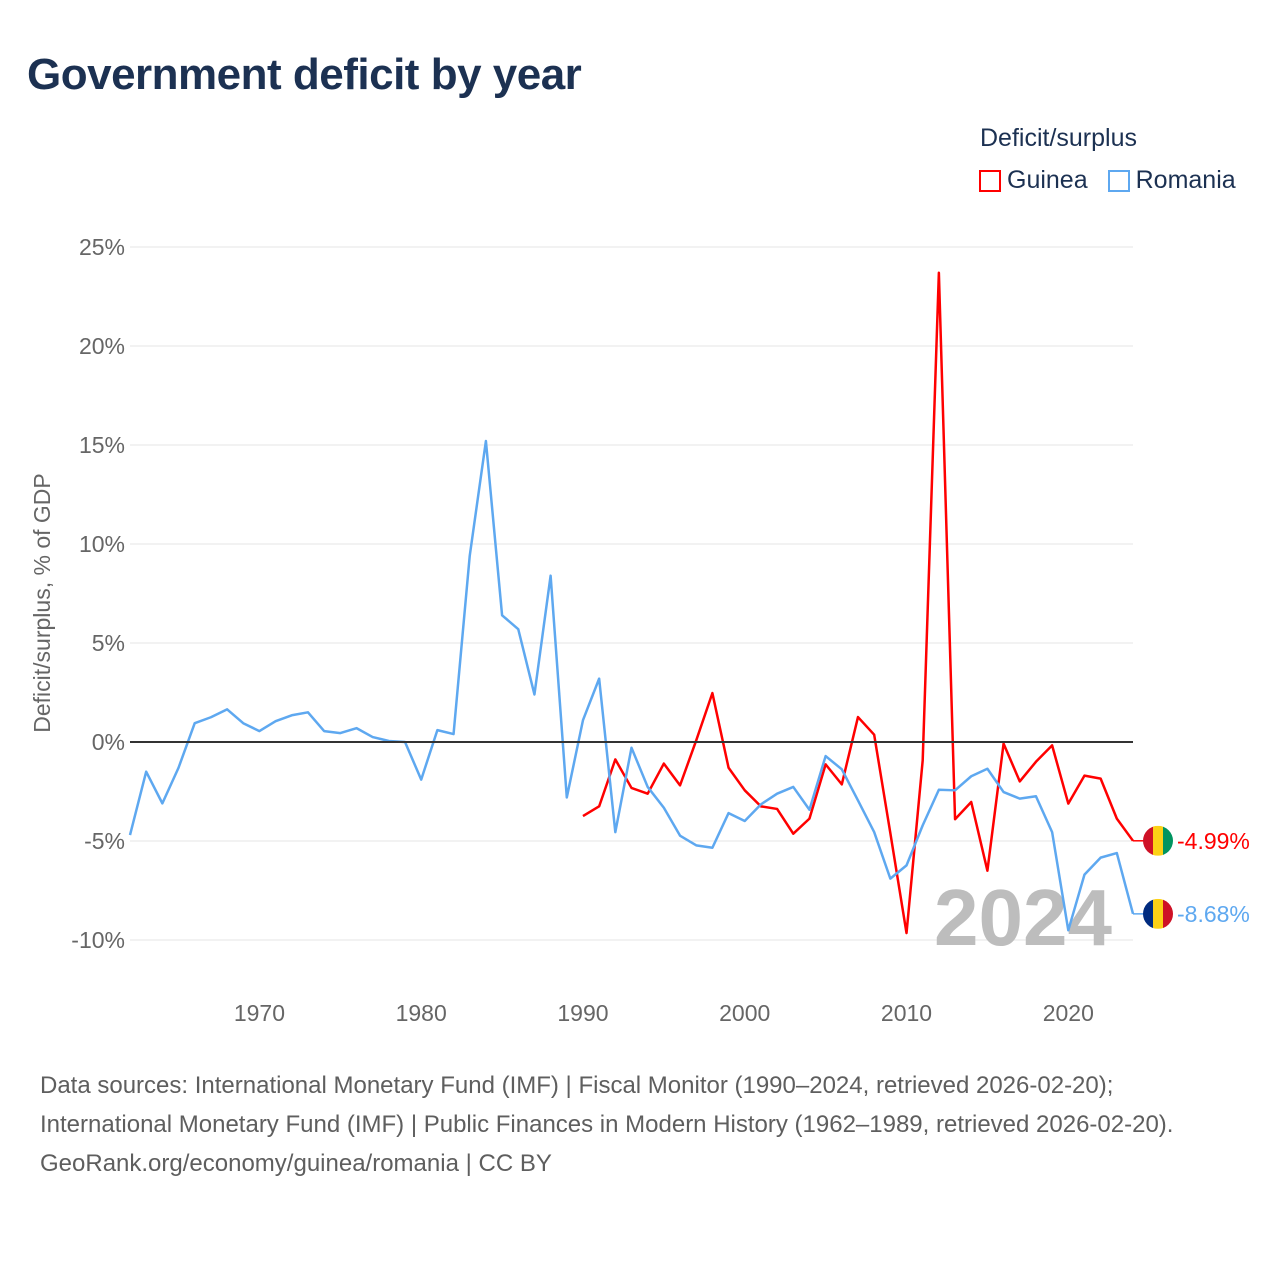  I want to click on y-tick-label: 5%, so click(108, 643).